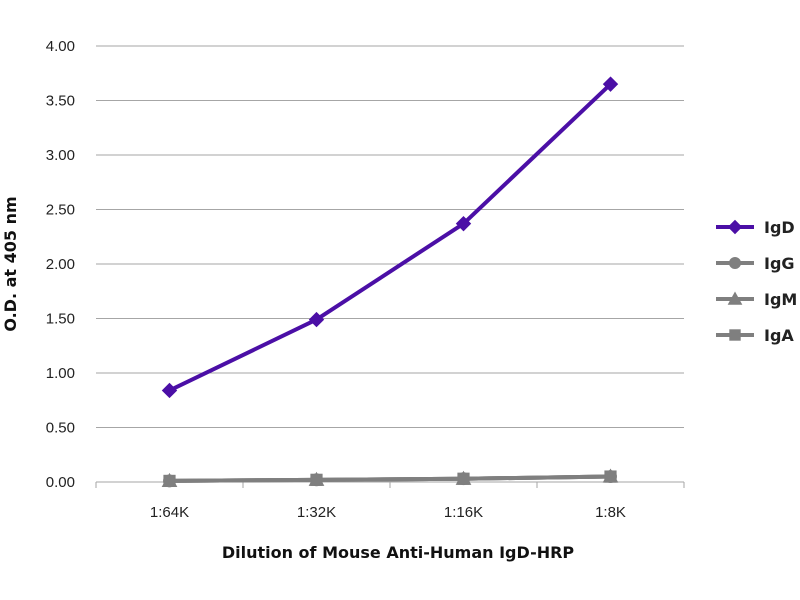 This screenshot has width=800, height=600. I want to click on x-axis-ticks: 1:64K 1:32K 1:16K 1:8K, so click(390, 501).